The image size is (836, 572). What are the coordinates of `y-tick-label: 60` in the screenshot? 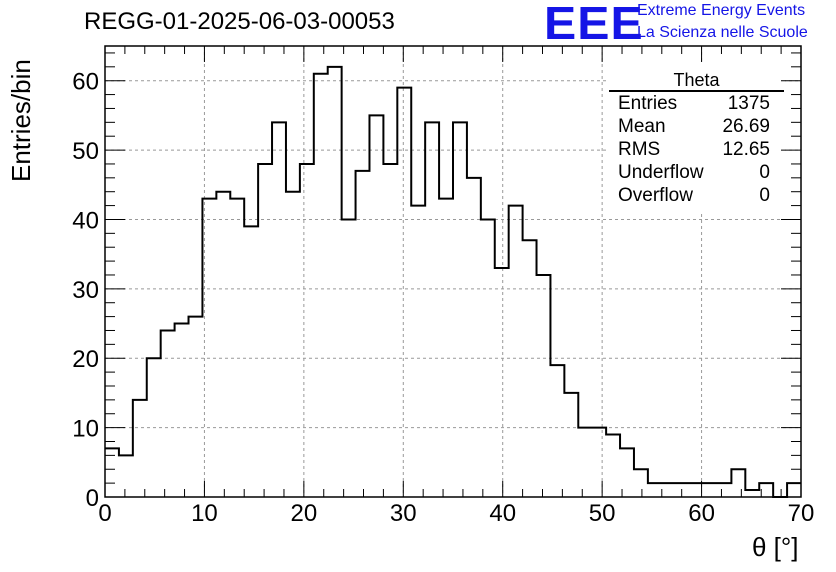 It's located at (85, 82).